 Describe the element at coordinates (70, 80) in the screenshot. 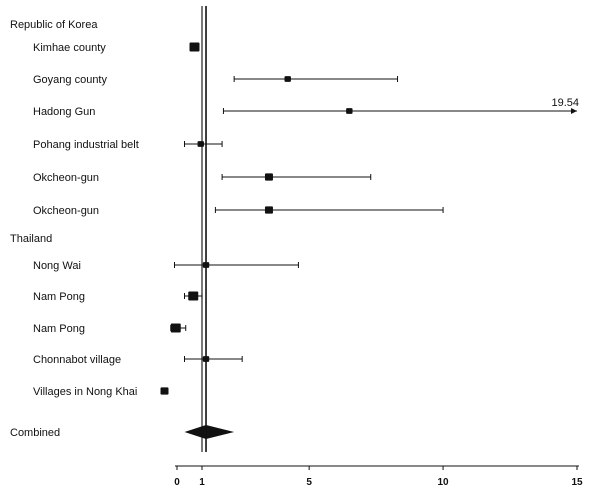

I see `study-label: Goyang county` at that location.